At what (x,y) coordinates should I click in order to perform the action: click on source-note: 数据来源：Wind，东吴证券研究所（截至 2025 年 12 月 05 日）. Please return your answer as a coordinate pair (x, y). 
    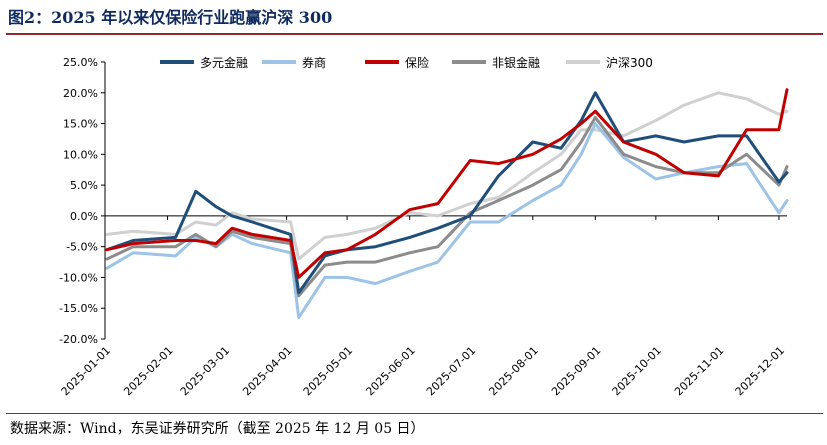
    Looking at the image, I should click on (217, 429).